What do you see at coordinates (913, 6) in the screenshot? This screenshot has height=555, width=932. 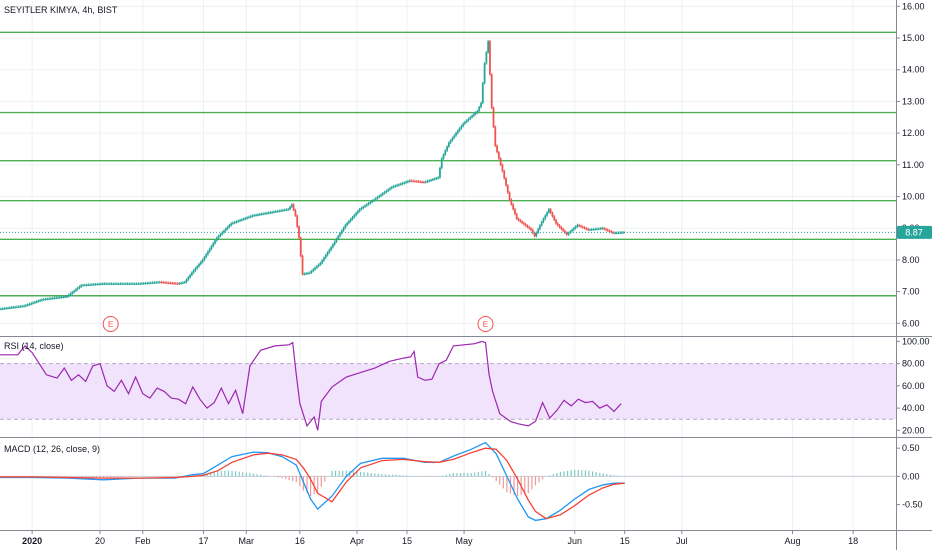 I see `price-tick-label: 16.00` at bounding box center [913, 6].